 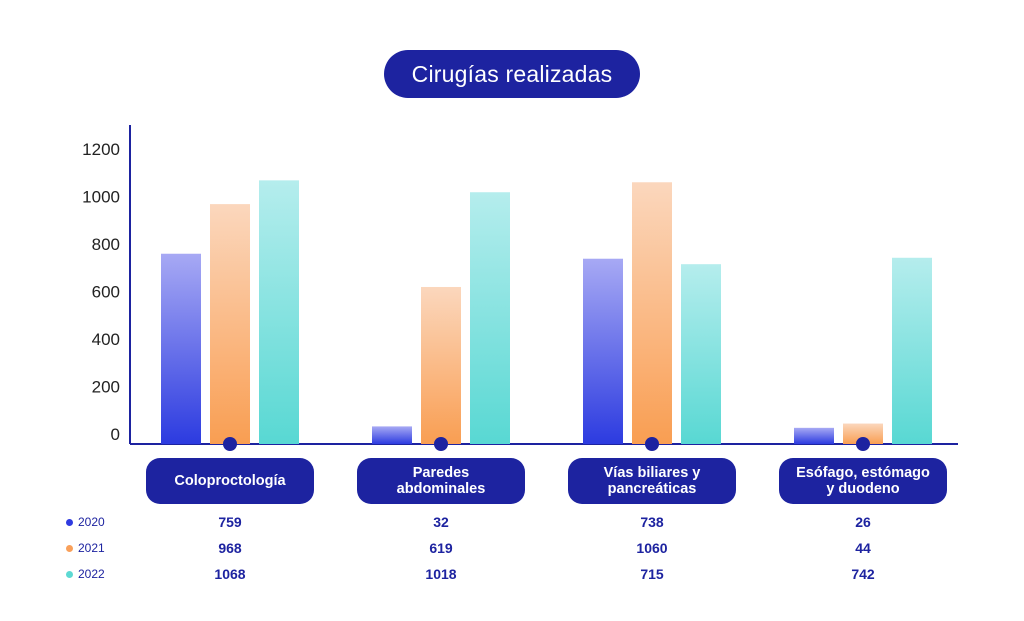 What do you see at coordinates (230, 522) in the screenshot?
I see `data-label-2020: 759` at bounding box center [230, 522].